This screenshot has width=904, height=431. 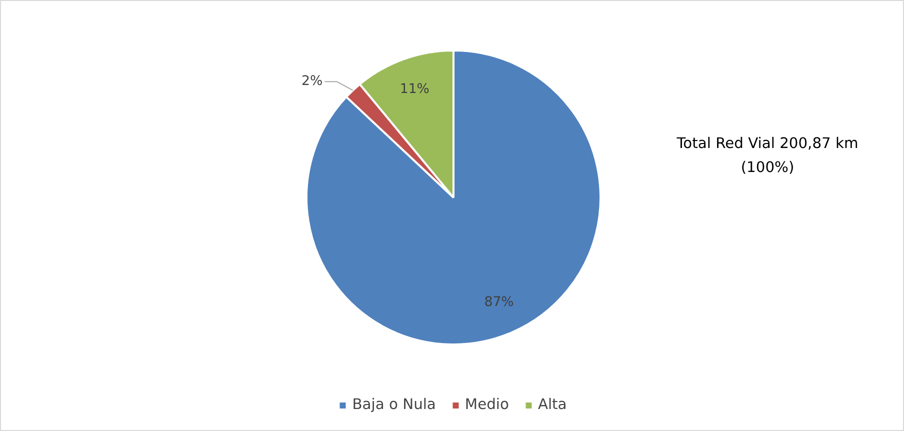 I want to click on data-label: 87%, so click(x=499, y=302).